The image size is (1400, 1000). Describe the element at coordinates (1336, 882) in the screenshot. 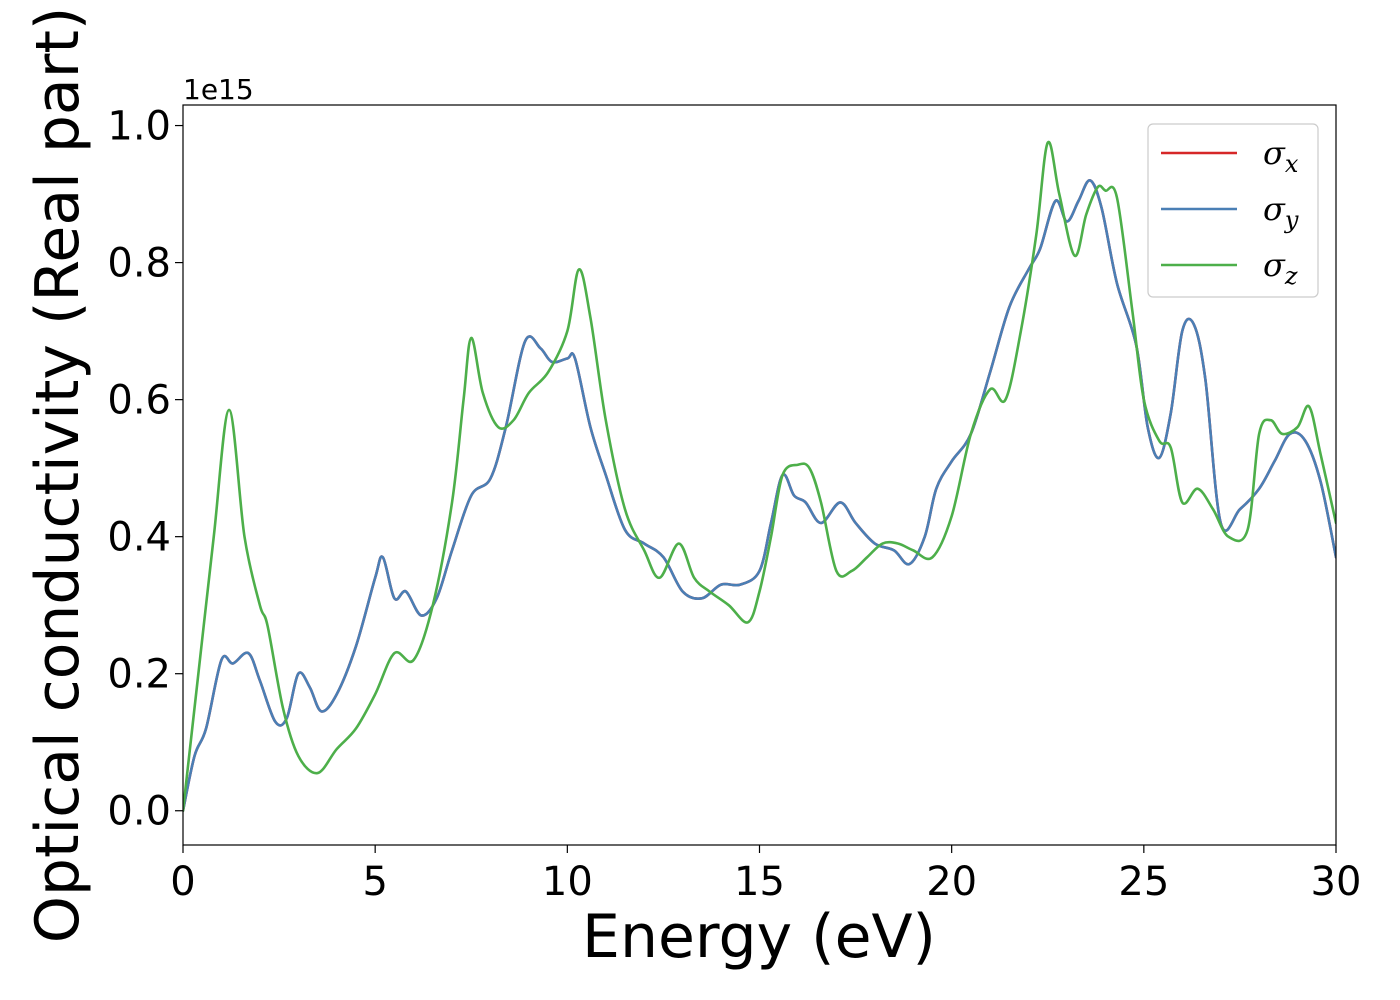

I see `x-tick-label: 30` at that location.